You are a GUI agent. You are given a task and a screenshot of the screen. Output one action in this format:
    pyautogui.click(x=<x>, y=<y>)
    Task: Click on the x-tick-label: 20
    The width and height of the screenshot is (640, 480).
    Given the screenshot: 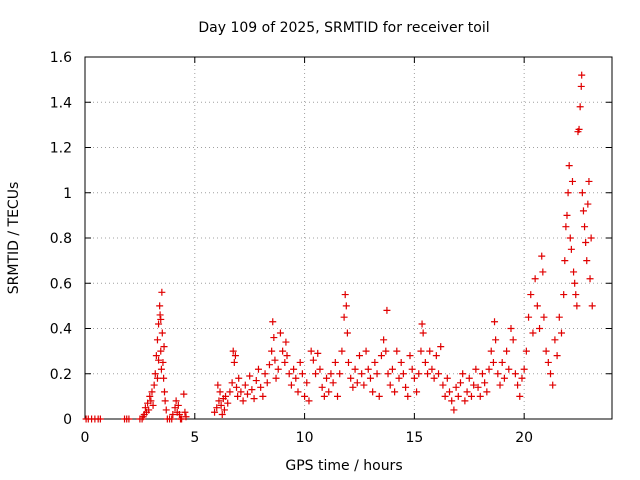 What is the action you would take?
    pyautogui.click(x=524, y=438)
    